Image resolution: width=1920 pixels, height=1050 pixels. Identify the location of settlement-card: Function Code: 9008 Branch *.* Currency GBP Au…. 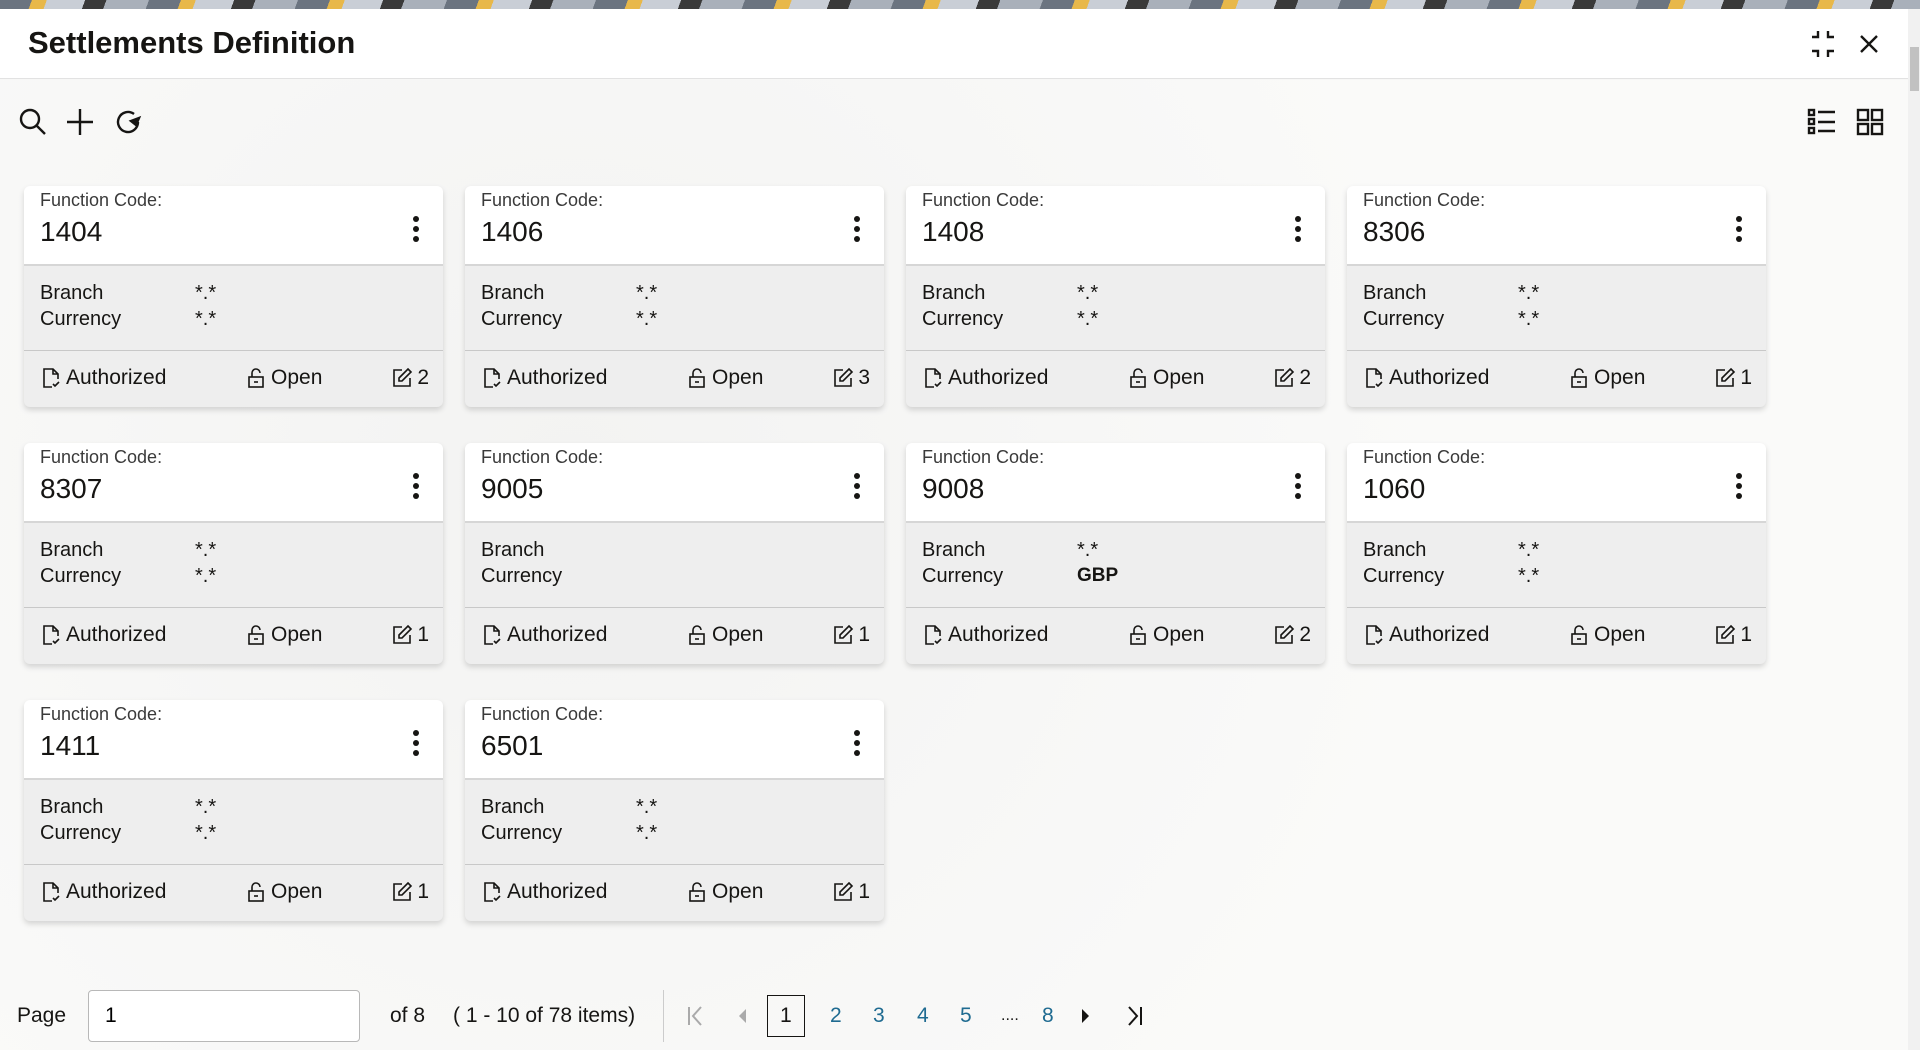
(1115, 553).